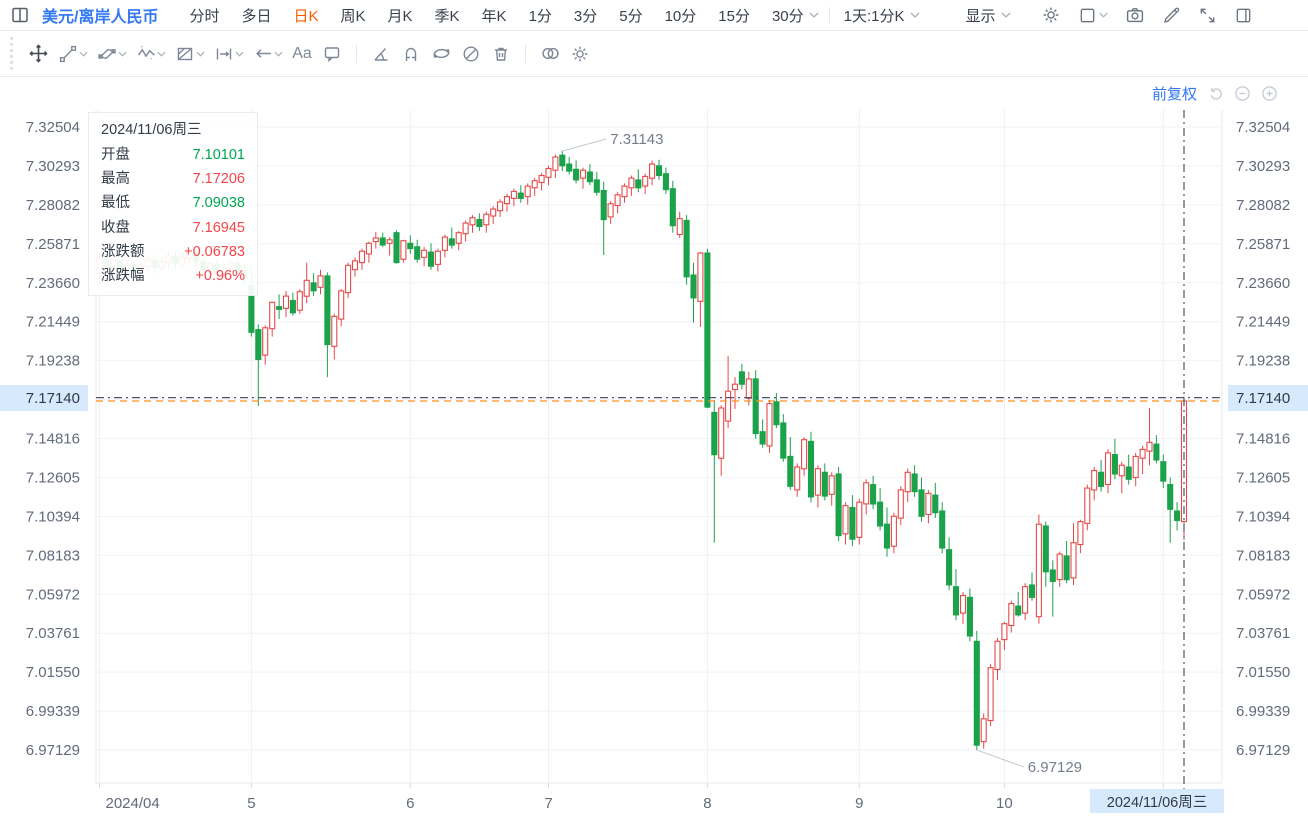  I want to click on window-layout-icon, so click(20, 15).